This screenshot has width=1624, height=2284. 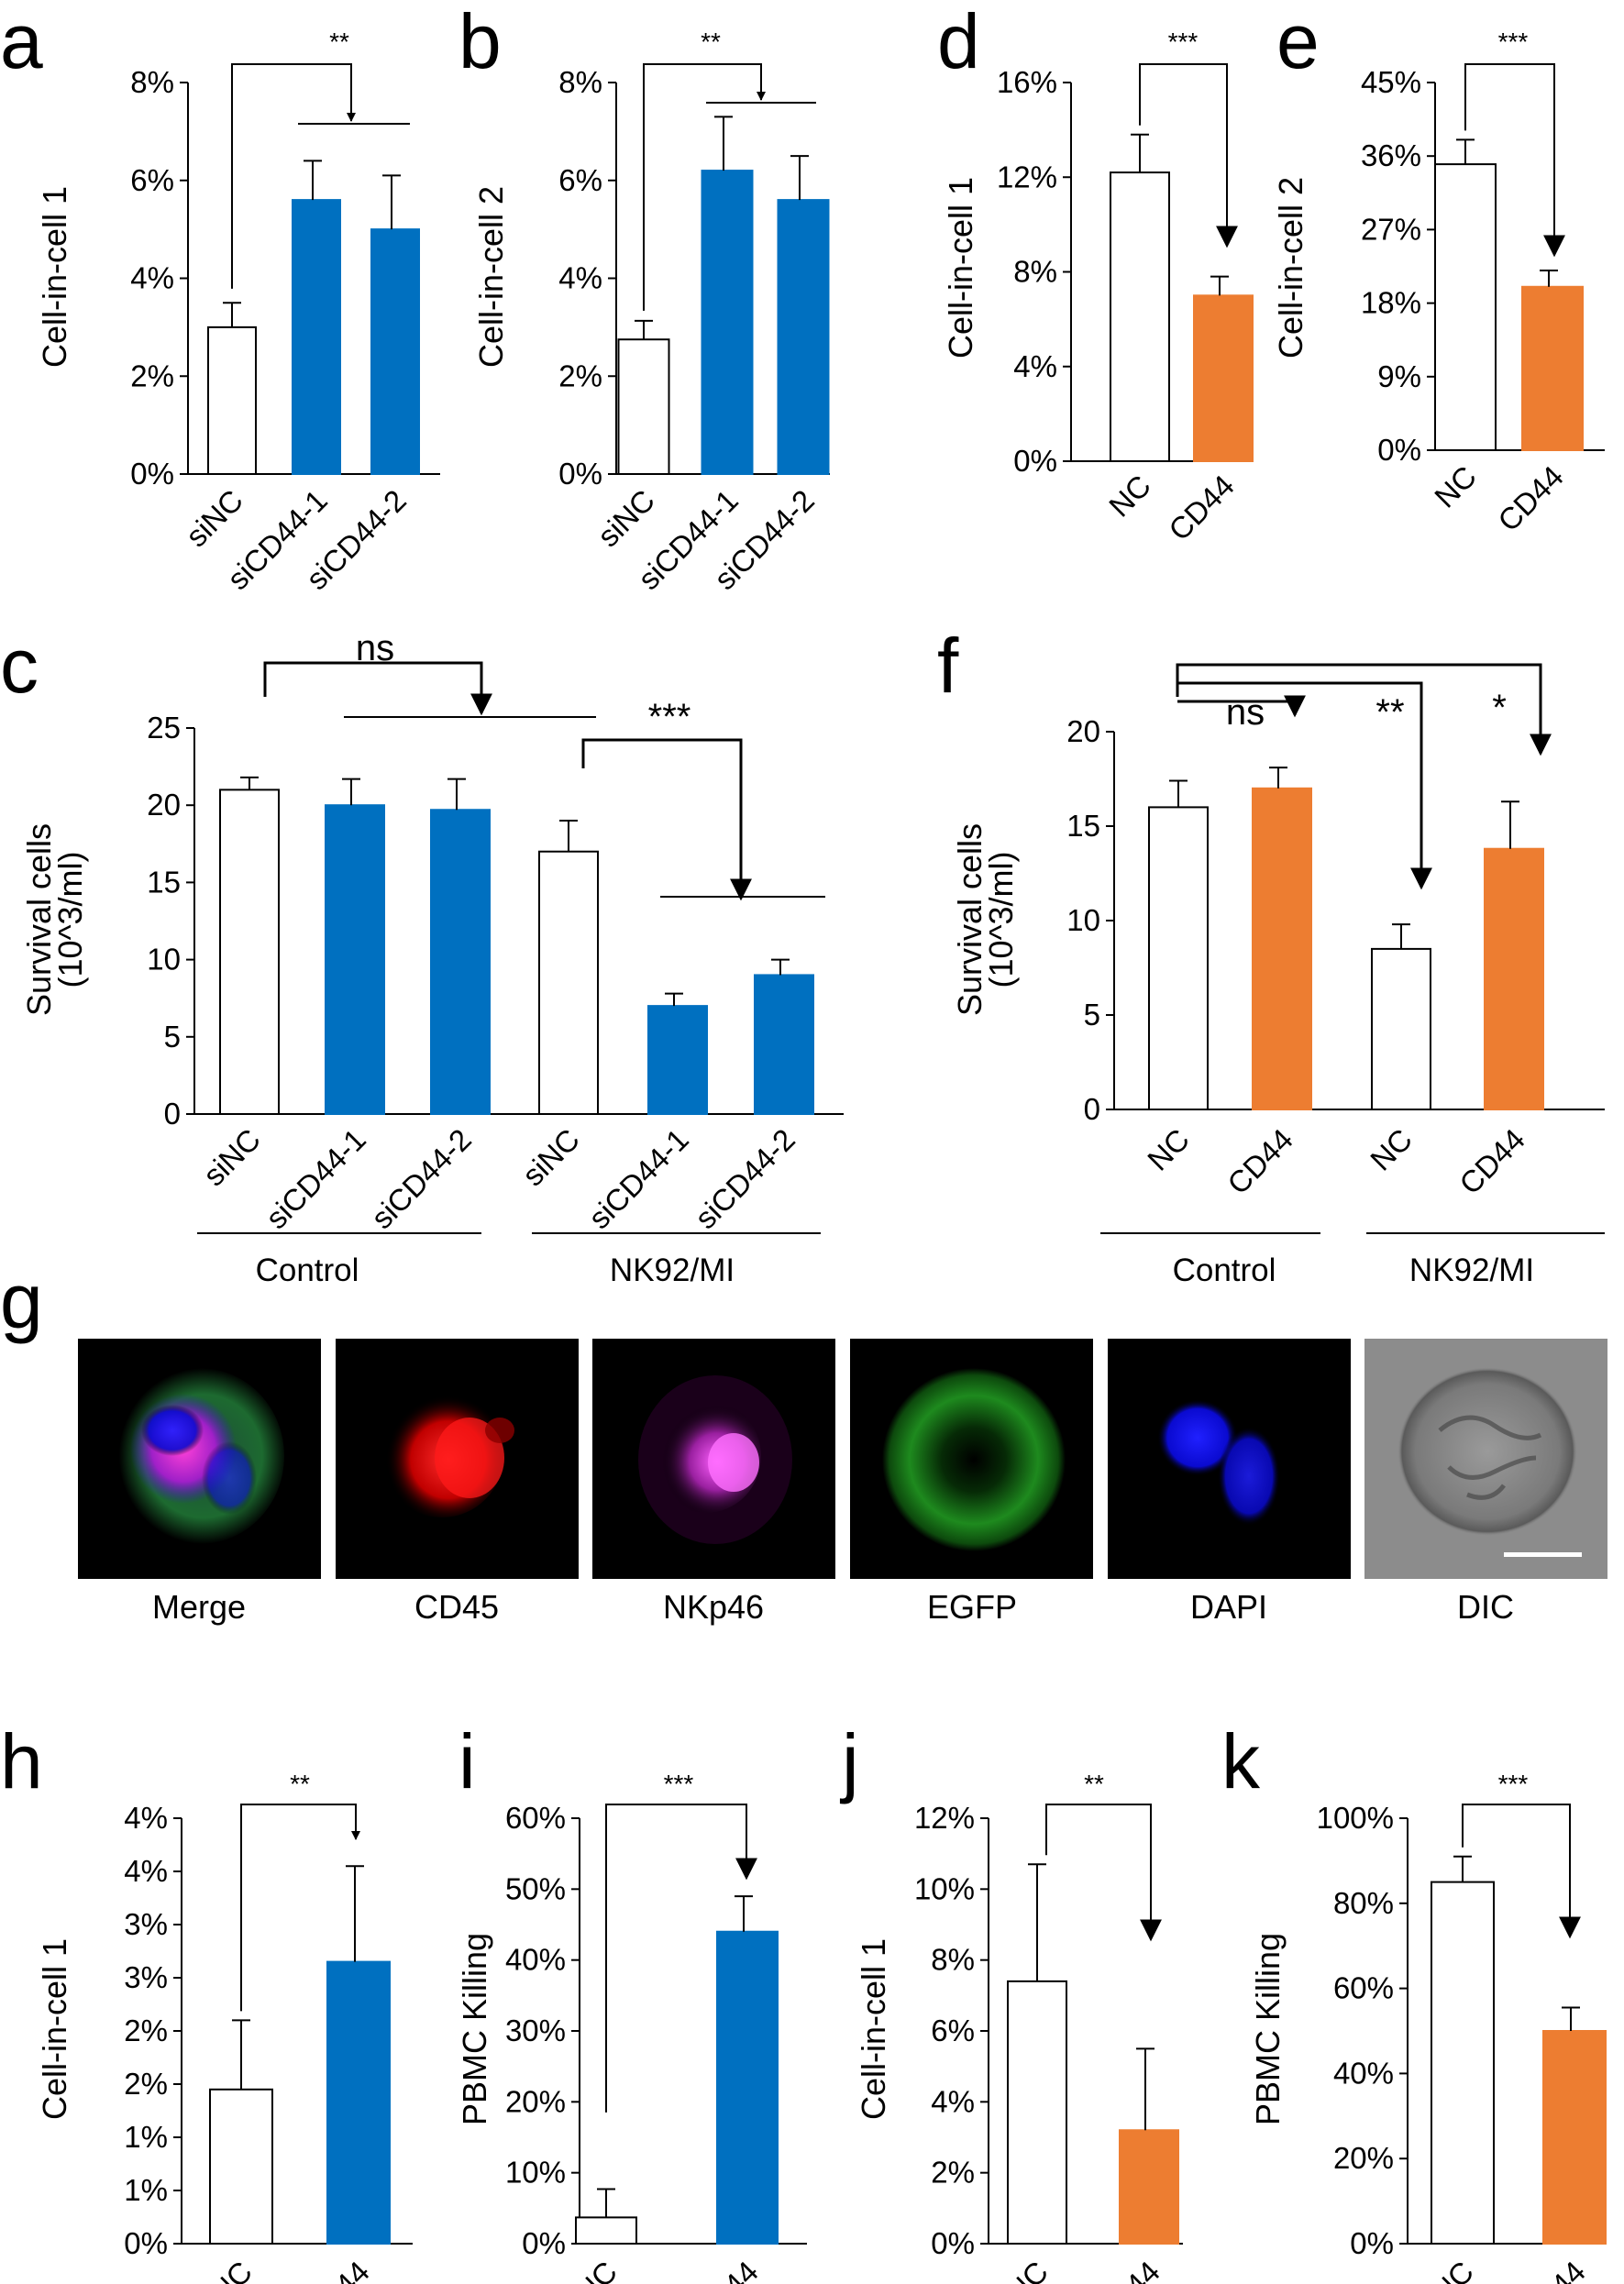 What do you see at coordinates (1363, 1903) in the screenshot?
I see `y-tick-label: 80%` at bounding box center [1363, 1903].